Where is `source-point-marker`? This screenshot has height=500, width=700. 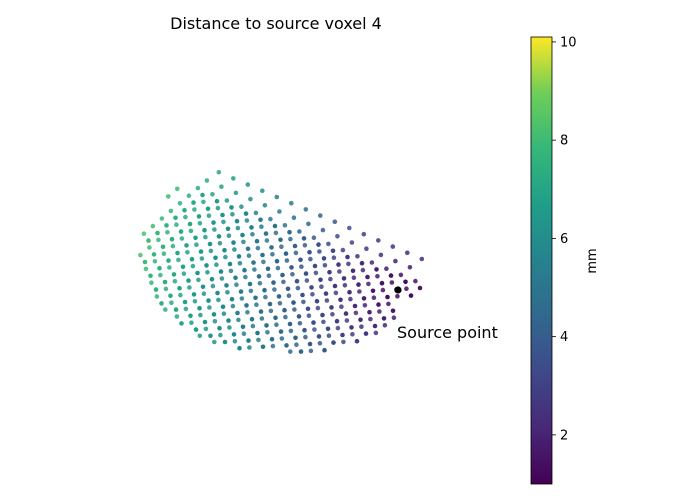
source-point-marker is located at coordinates (398, 290).